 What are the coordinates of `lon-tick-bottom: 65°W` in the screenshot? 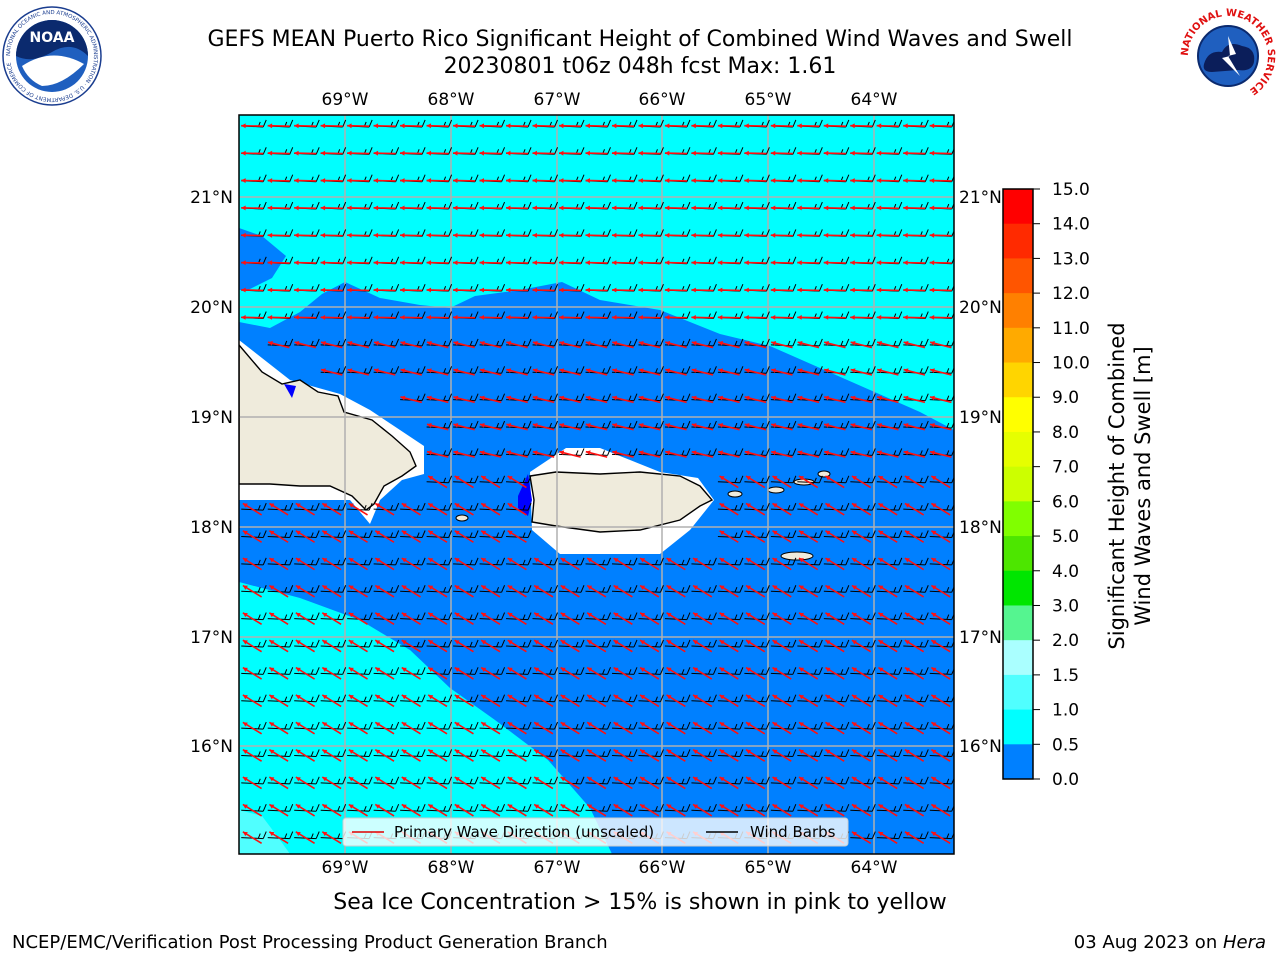 It's located at (768, 868).